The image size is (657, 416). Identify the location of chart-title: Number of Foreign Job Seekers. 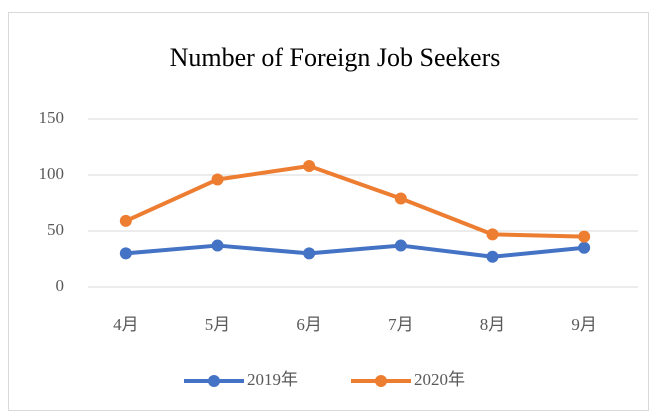
(335, 57).